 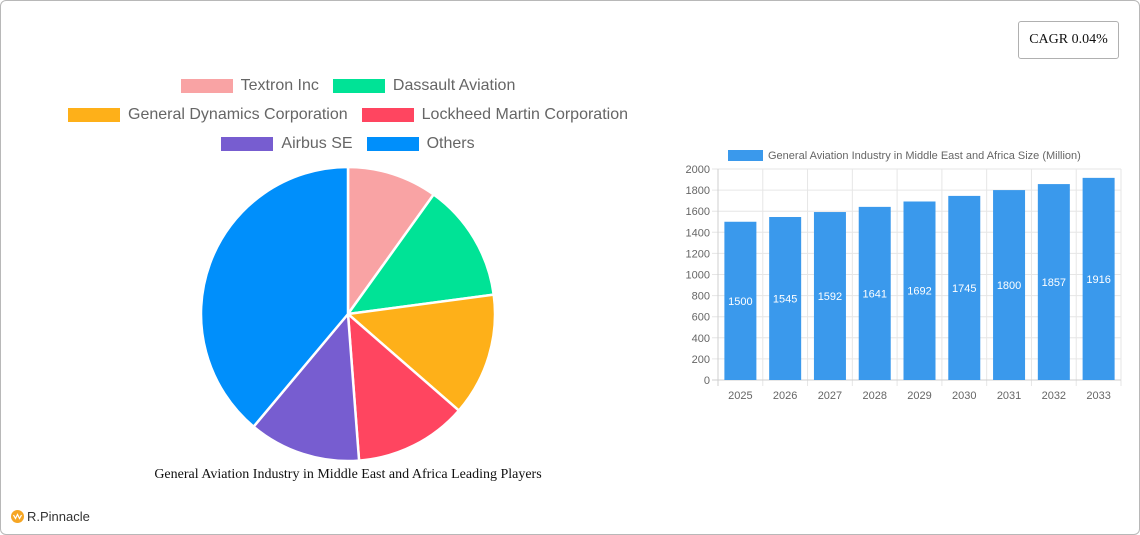 I want to click on bar-value-label: 1641, so click(x=874, y=294).